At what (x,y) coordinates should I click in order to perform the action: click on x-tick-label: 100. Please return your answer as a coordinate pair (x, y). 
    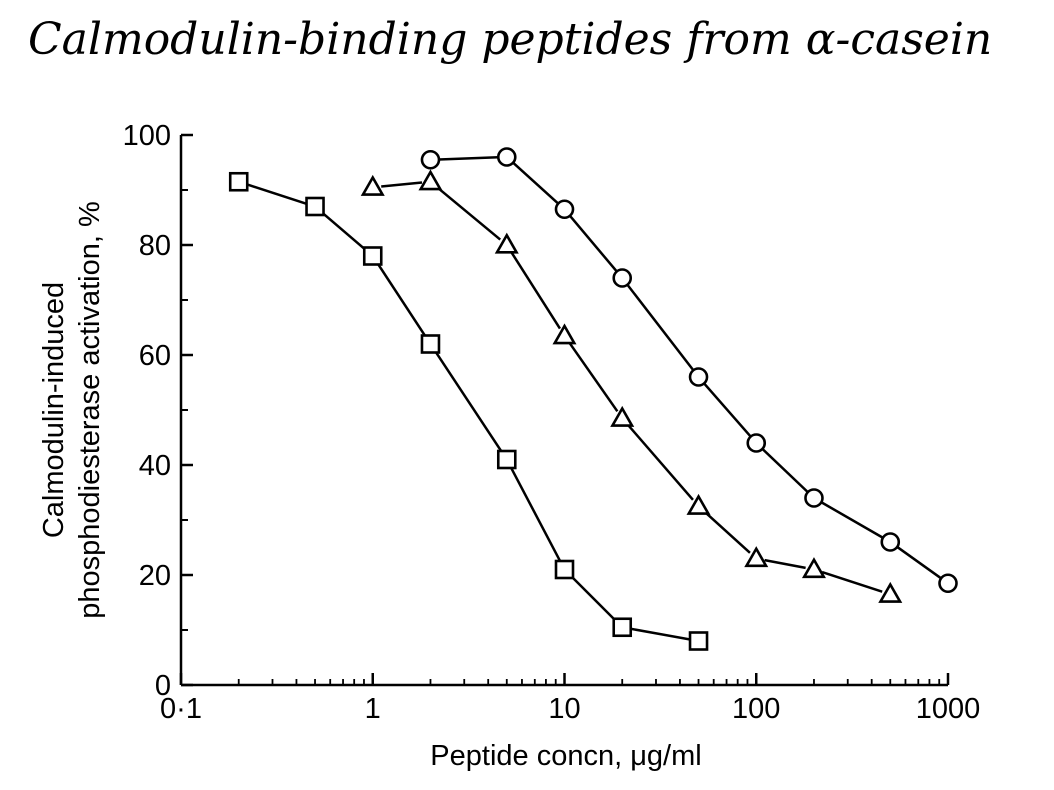
    Looking at the image, I should click on (756, 709).